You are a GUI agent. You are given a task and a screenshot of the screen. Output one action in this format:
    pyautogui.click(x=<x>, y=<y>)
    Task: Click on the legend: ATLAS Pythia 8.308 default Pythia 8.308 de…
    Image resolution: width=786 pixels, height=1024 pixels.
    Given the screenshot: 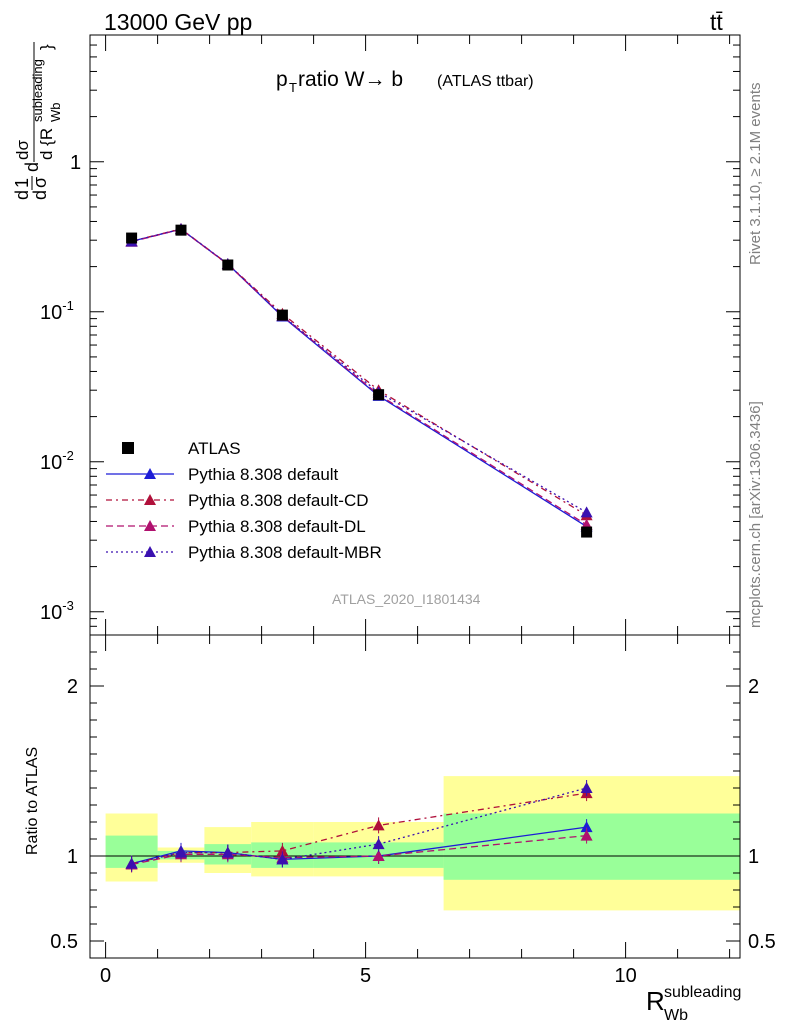 What is the action you would take?
    pyautogui.click(x=244, y=500)
    